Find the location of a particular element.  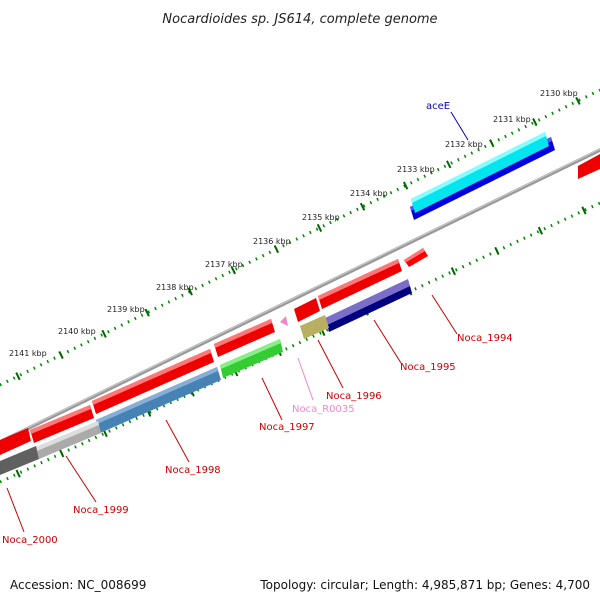

gene-label-noca1999: Noca_1999 is located at coordinates (101, 510).